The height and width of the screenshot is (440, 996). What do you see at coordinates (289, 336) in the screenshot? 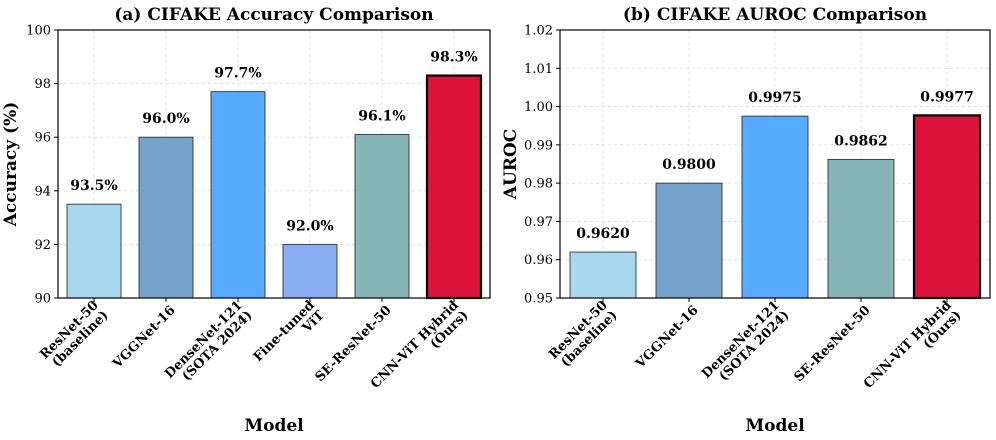
I see `x-tick-label: Fine-tunedViT` at bounding box center [289, 336].